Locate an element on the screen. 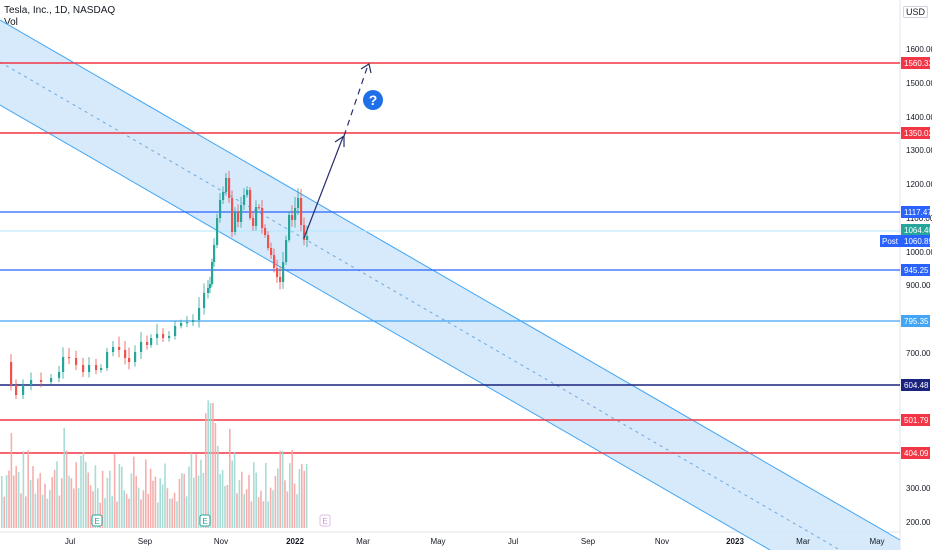 This screenshot has height=550, width=932. currency-label: USD is located at coordinates (915, 12).